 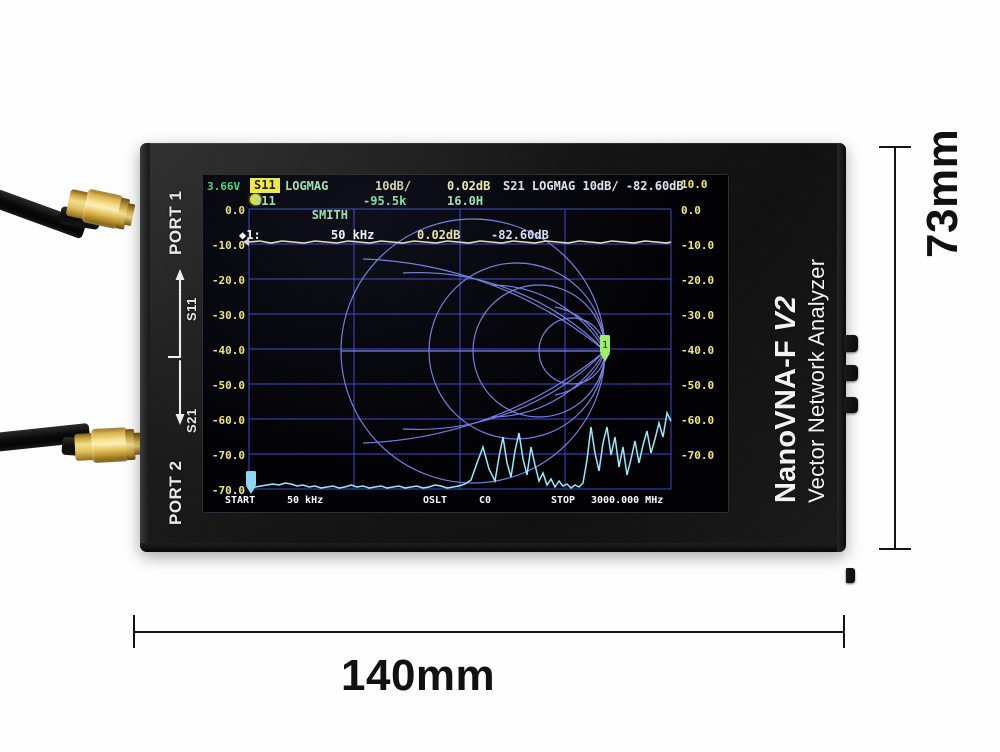 I want to click on marker-left-indicator, so click(x=246, y=242).